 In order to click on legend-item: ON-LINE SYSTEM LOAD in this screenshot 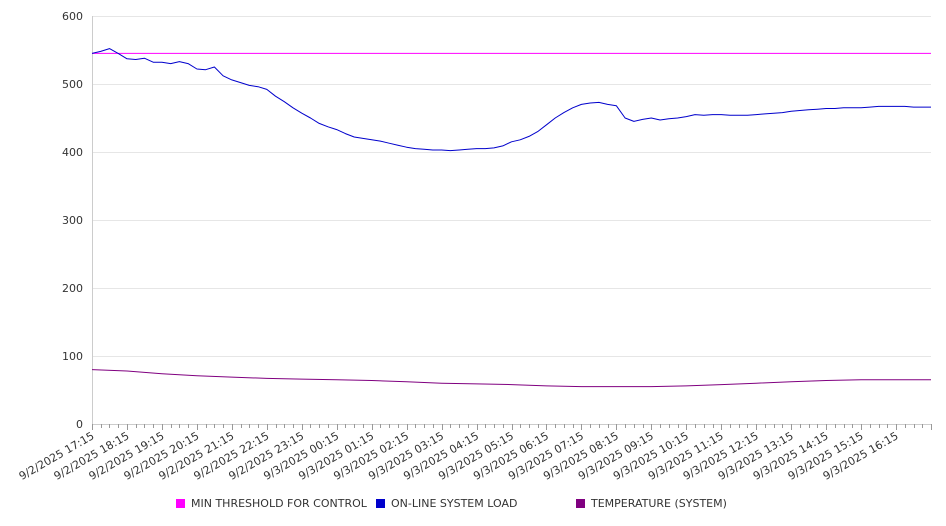, I will do `click(446, 503)`.